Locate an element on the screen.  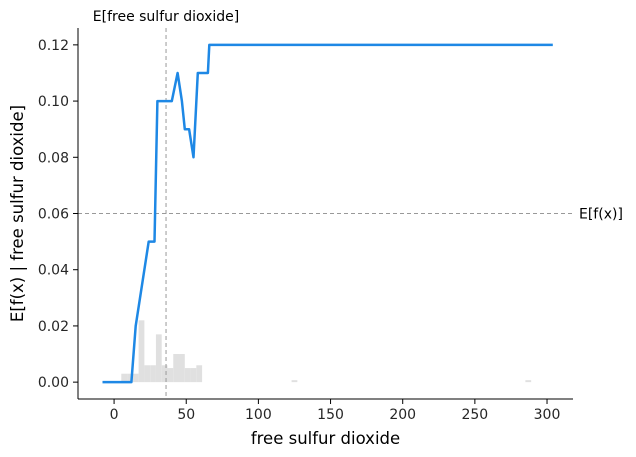
expected-value-label: E[f(x)] is located at coordinates (601, 215).